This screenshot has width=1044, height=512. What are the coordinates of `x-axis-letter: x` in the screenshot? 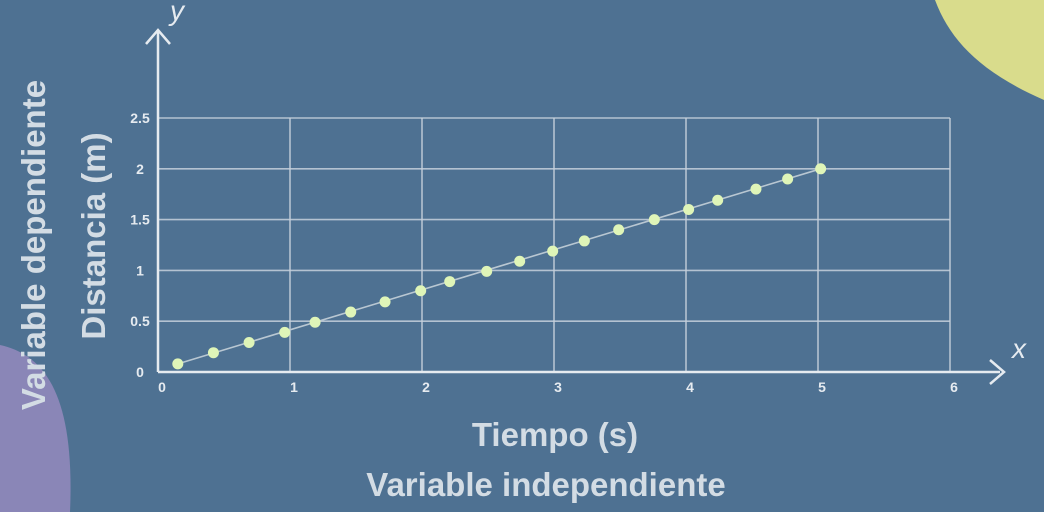 It's located at (1018, 348).